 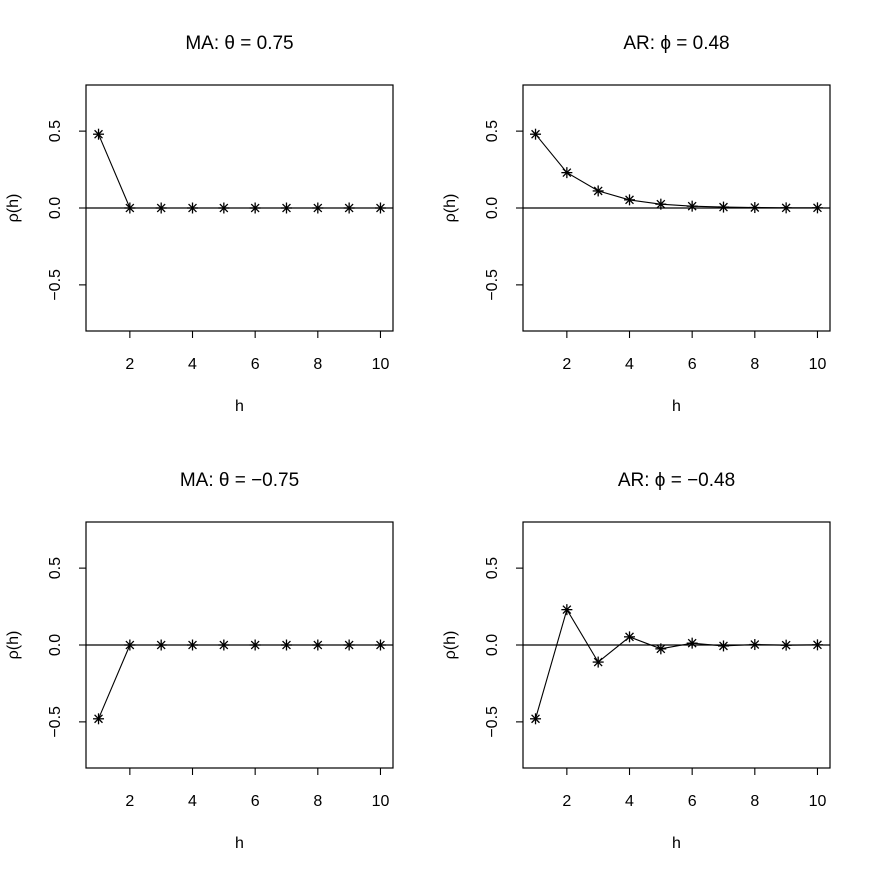 I want to click on chart-title: MA: θ = −0.75, so click(x=239, y=480).